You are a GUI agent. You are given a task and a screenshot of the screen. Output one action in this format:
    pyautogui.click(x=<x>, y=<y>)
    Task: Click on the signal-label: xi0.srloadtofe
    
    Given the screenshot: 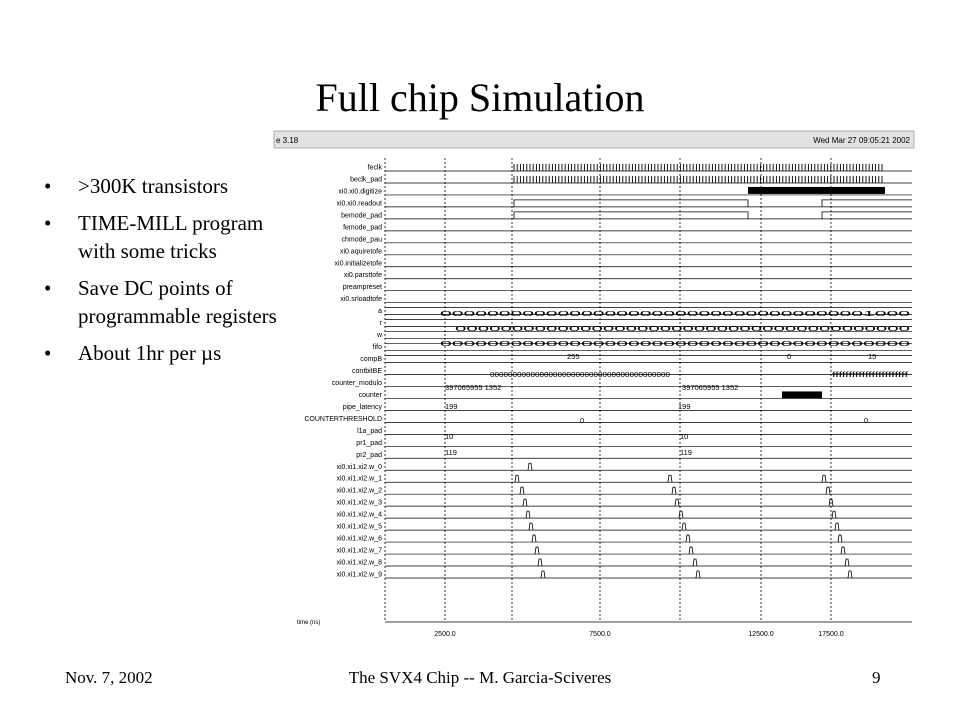 What is the action you would take?
    pyautogui.click(x=361, y=299)
    